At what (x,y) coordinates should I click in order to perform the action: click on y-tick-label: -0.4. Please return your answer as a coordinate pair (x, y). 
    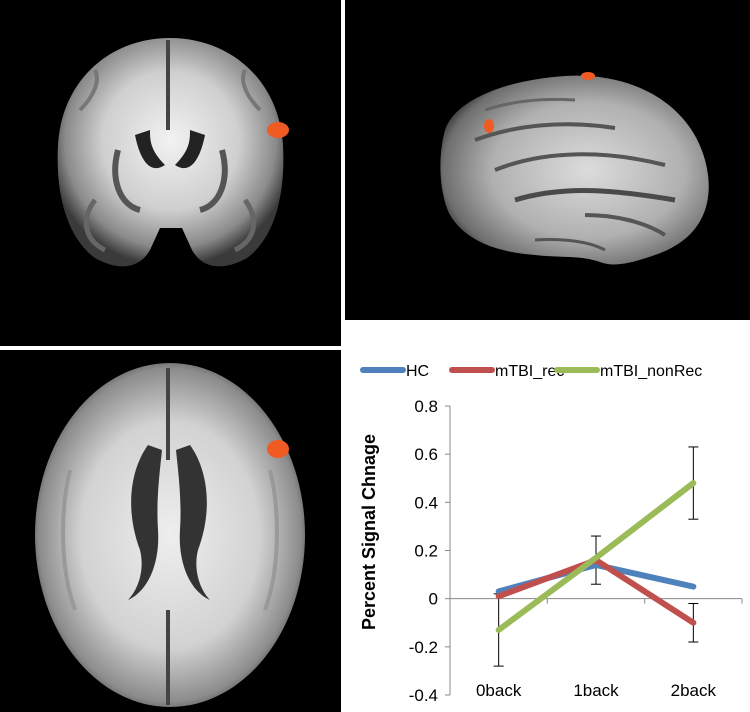
    Looking at the image, I should click on (423, 695).